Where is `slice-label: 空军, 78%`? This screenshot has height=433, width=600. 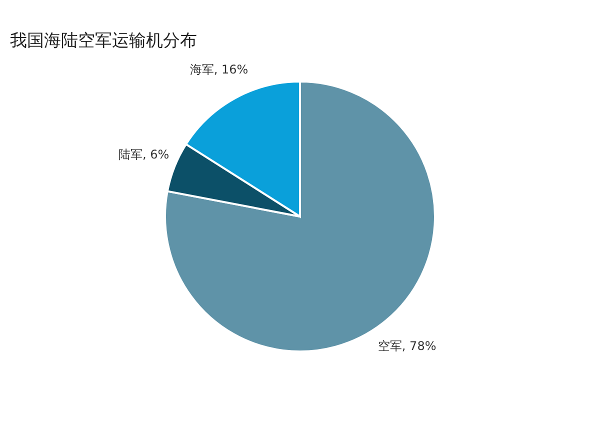
slice-label: 空军, 78% is located at coordinates (407, 345).